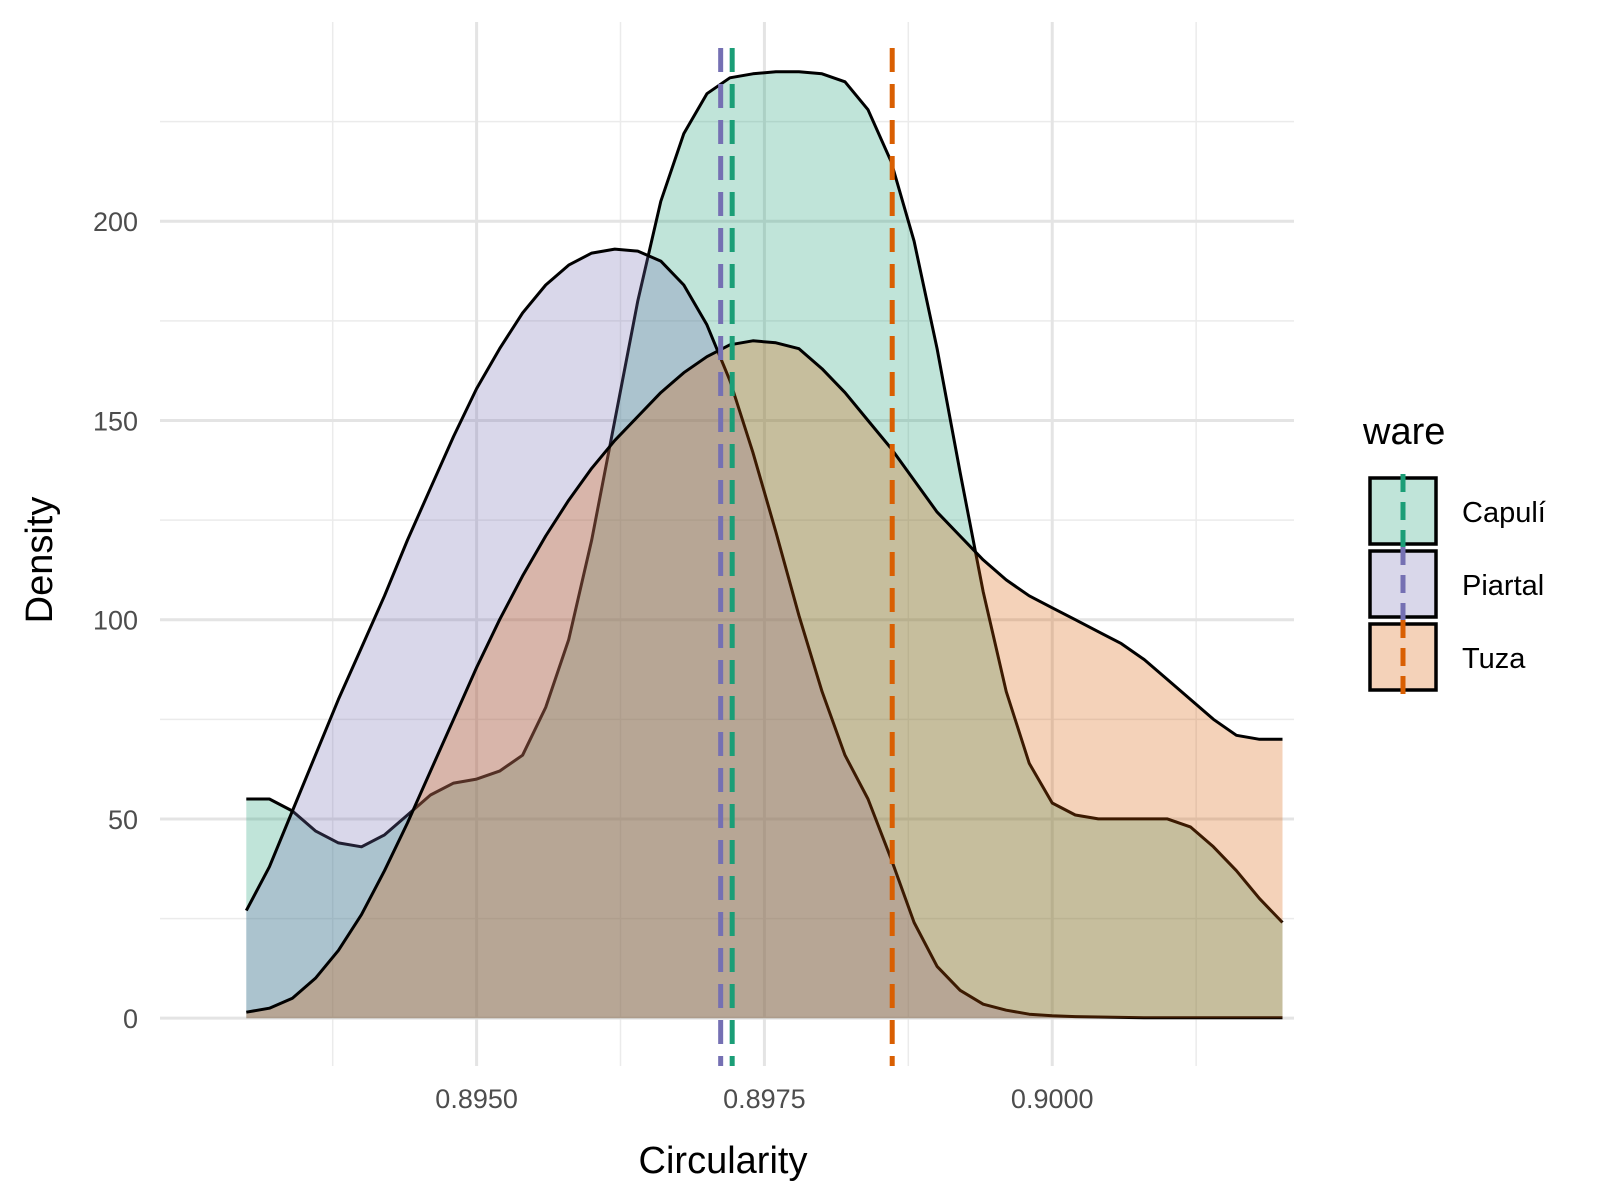  Describe the element at coordinates (476, 1099) in the screenshot. I see `x-tick-label: 0.8950` at that location.